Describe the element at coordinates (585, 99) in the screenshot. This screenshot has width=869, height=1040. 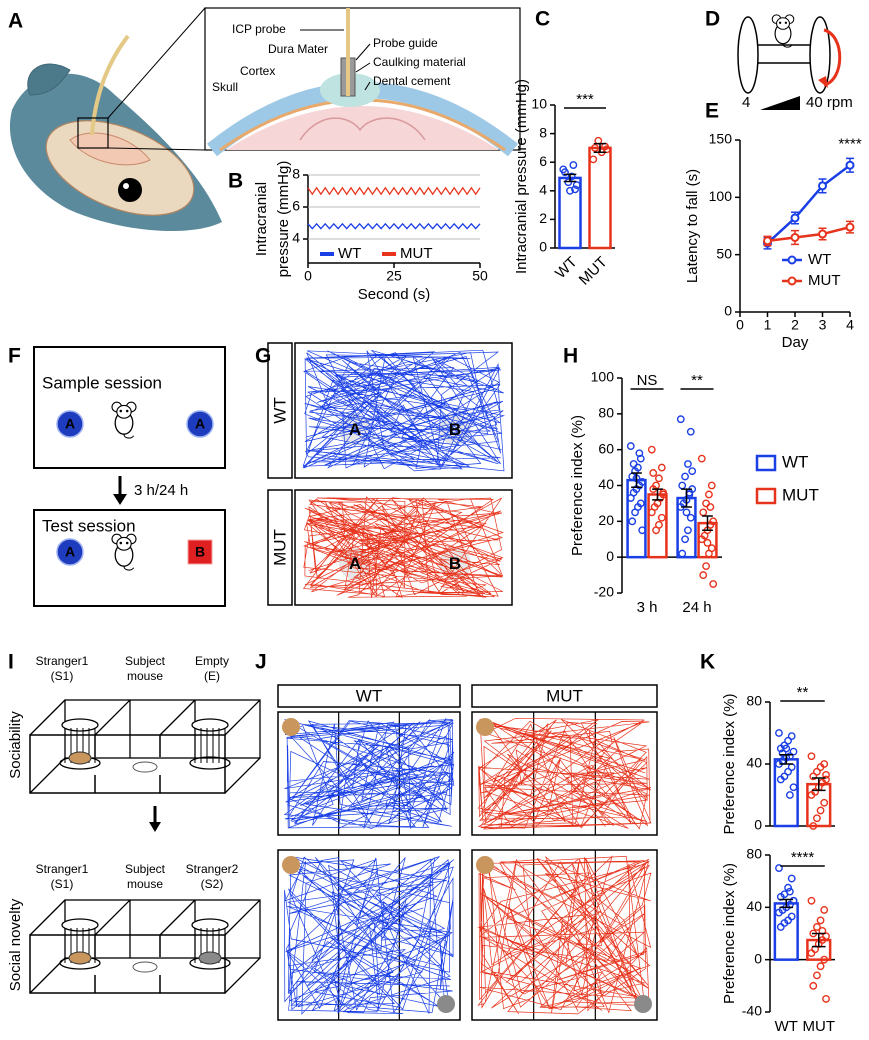
I see `significance: ***` at that location.